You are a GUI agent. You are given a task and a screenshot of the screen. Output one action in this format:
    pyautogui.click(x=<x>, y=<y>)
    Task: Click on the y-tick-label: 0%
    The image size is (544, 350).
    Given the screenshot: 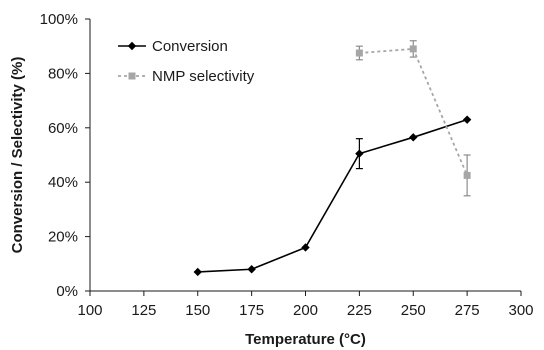 What is the action you would take?
    pyautogui.click(x=67, y=291)
    